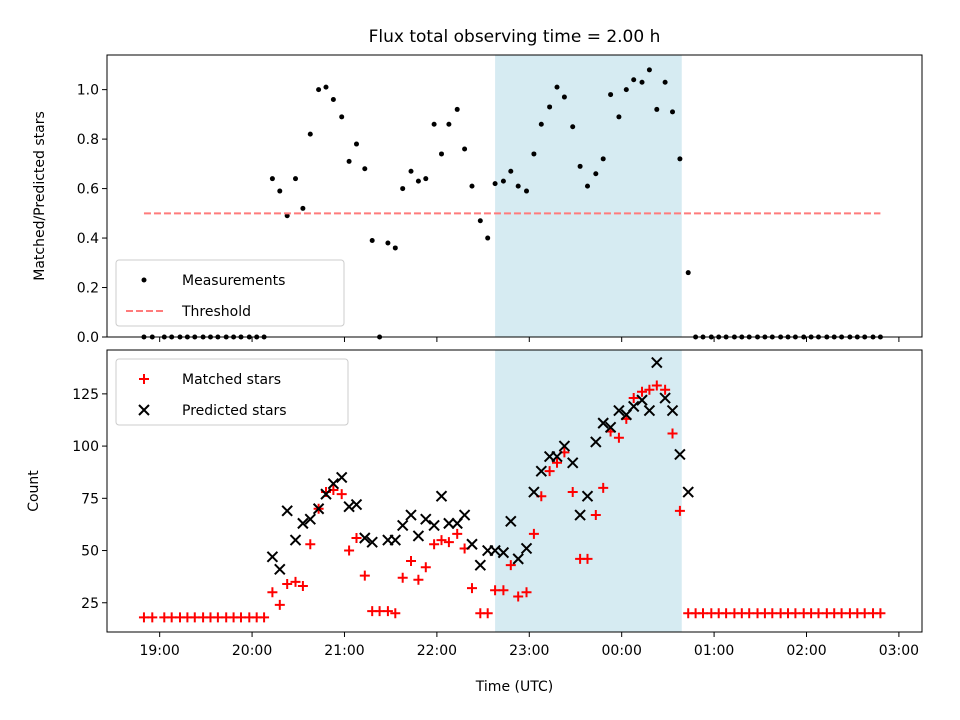  What do you see at coordinates (88, 140) in the screenshot?
I see `y-tick-label: 0.8` at bounding box center [88, 140].